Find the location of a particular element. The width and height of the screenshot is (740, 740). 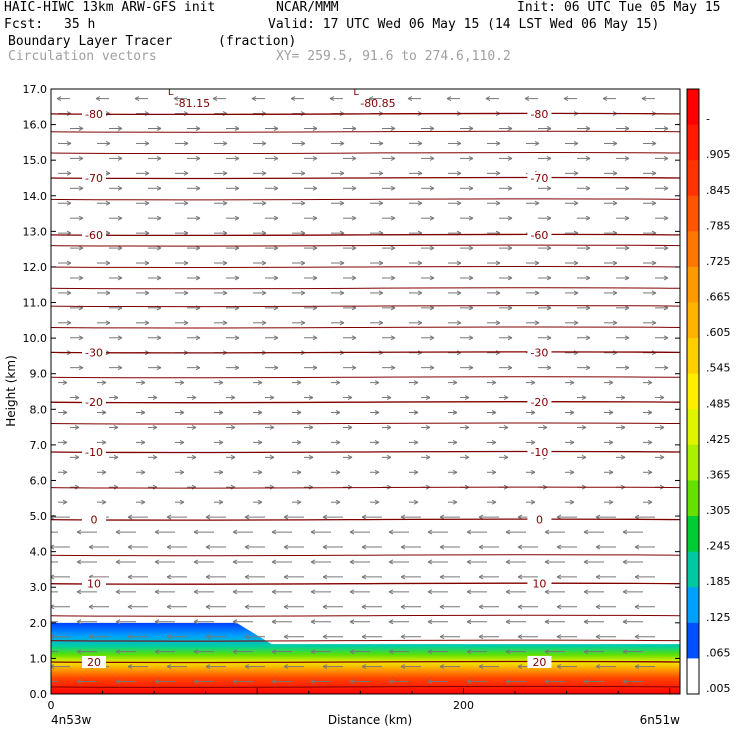

y-tick-label: 8.0 is located at coordinates (39, 409).